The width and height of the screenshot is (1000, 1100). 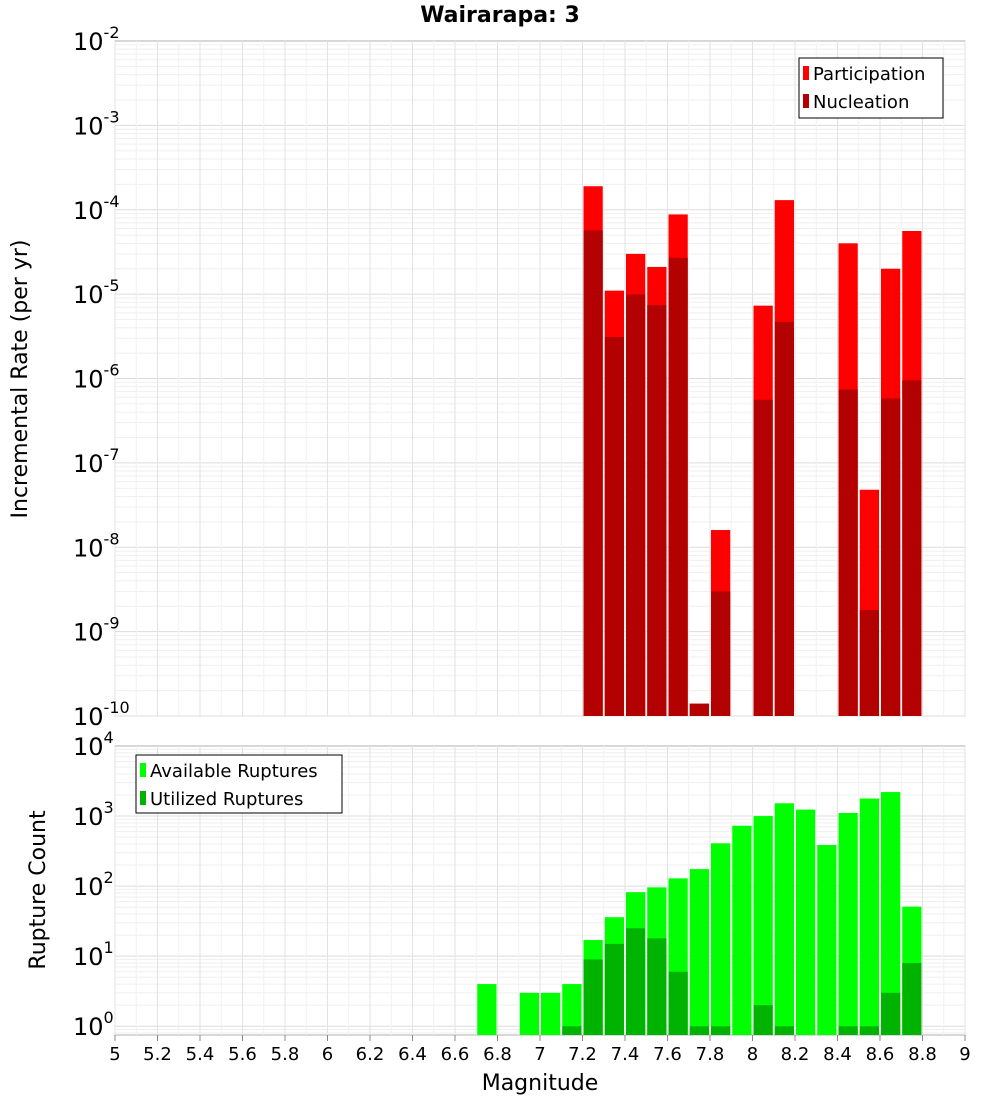 What do you see at coordinates (242, 1054) in the screenshot?
I see `x-tick-label: 5.6` at bounding box center [242, 1054].